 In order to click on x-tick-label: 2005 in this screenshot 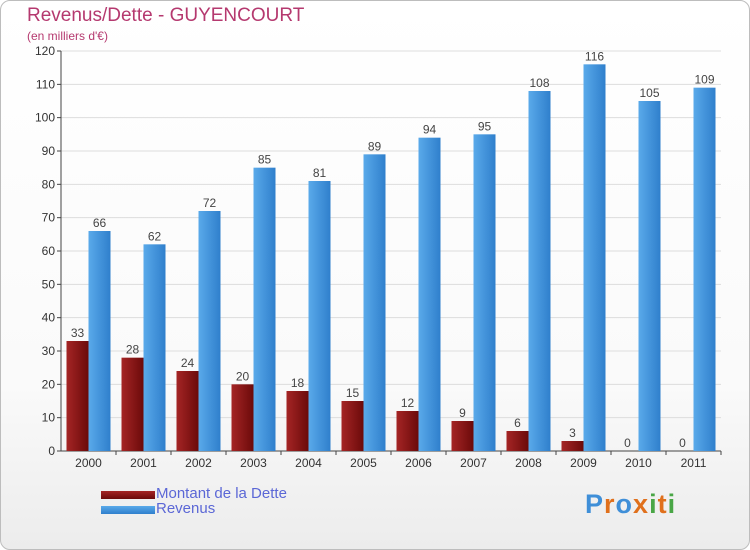, I will do `click(363, 463)`.